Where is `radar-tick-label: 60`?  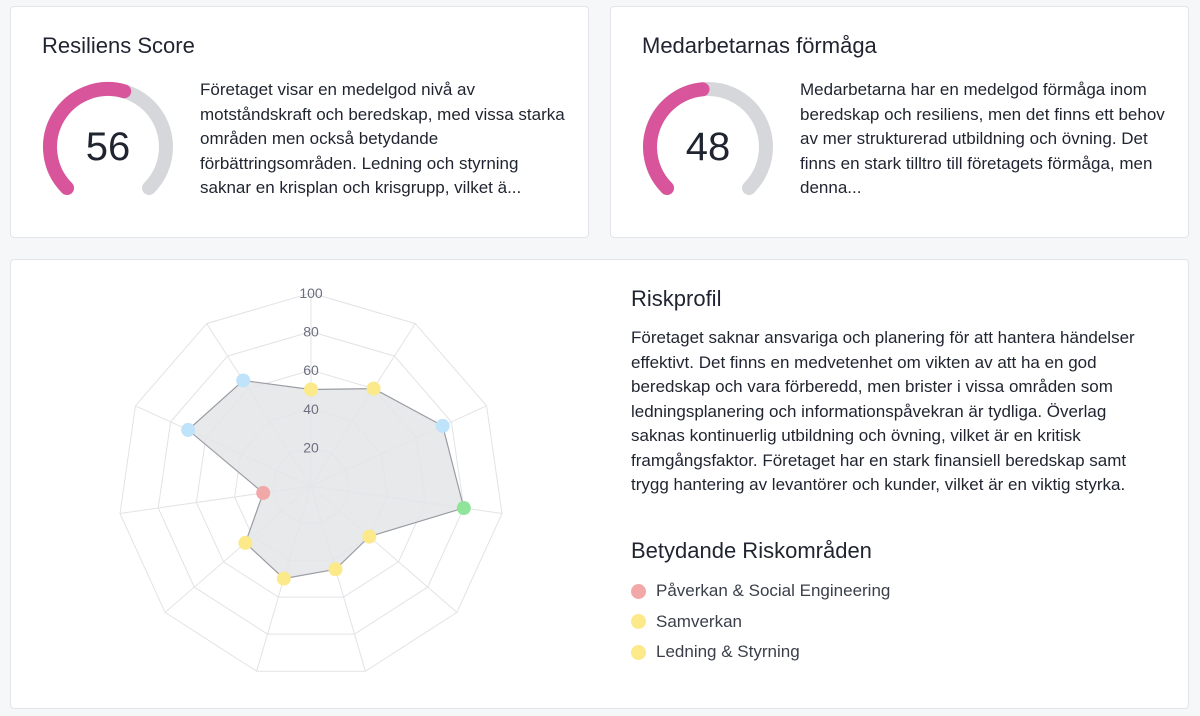 radar-tick-label: 60 is located at coordinates (311, 370).